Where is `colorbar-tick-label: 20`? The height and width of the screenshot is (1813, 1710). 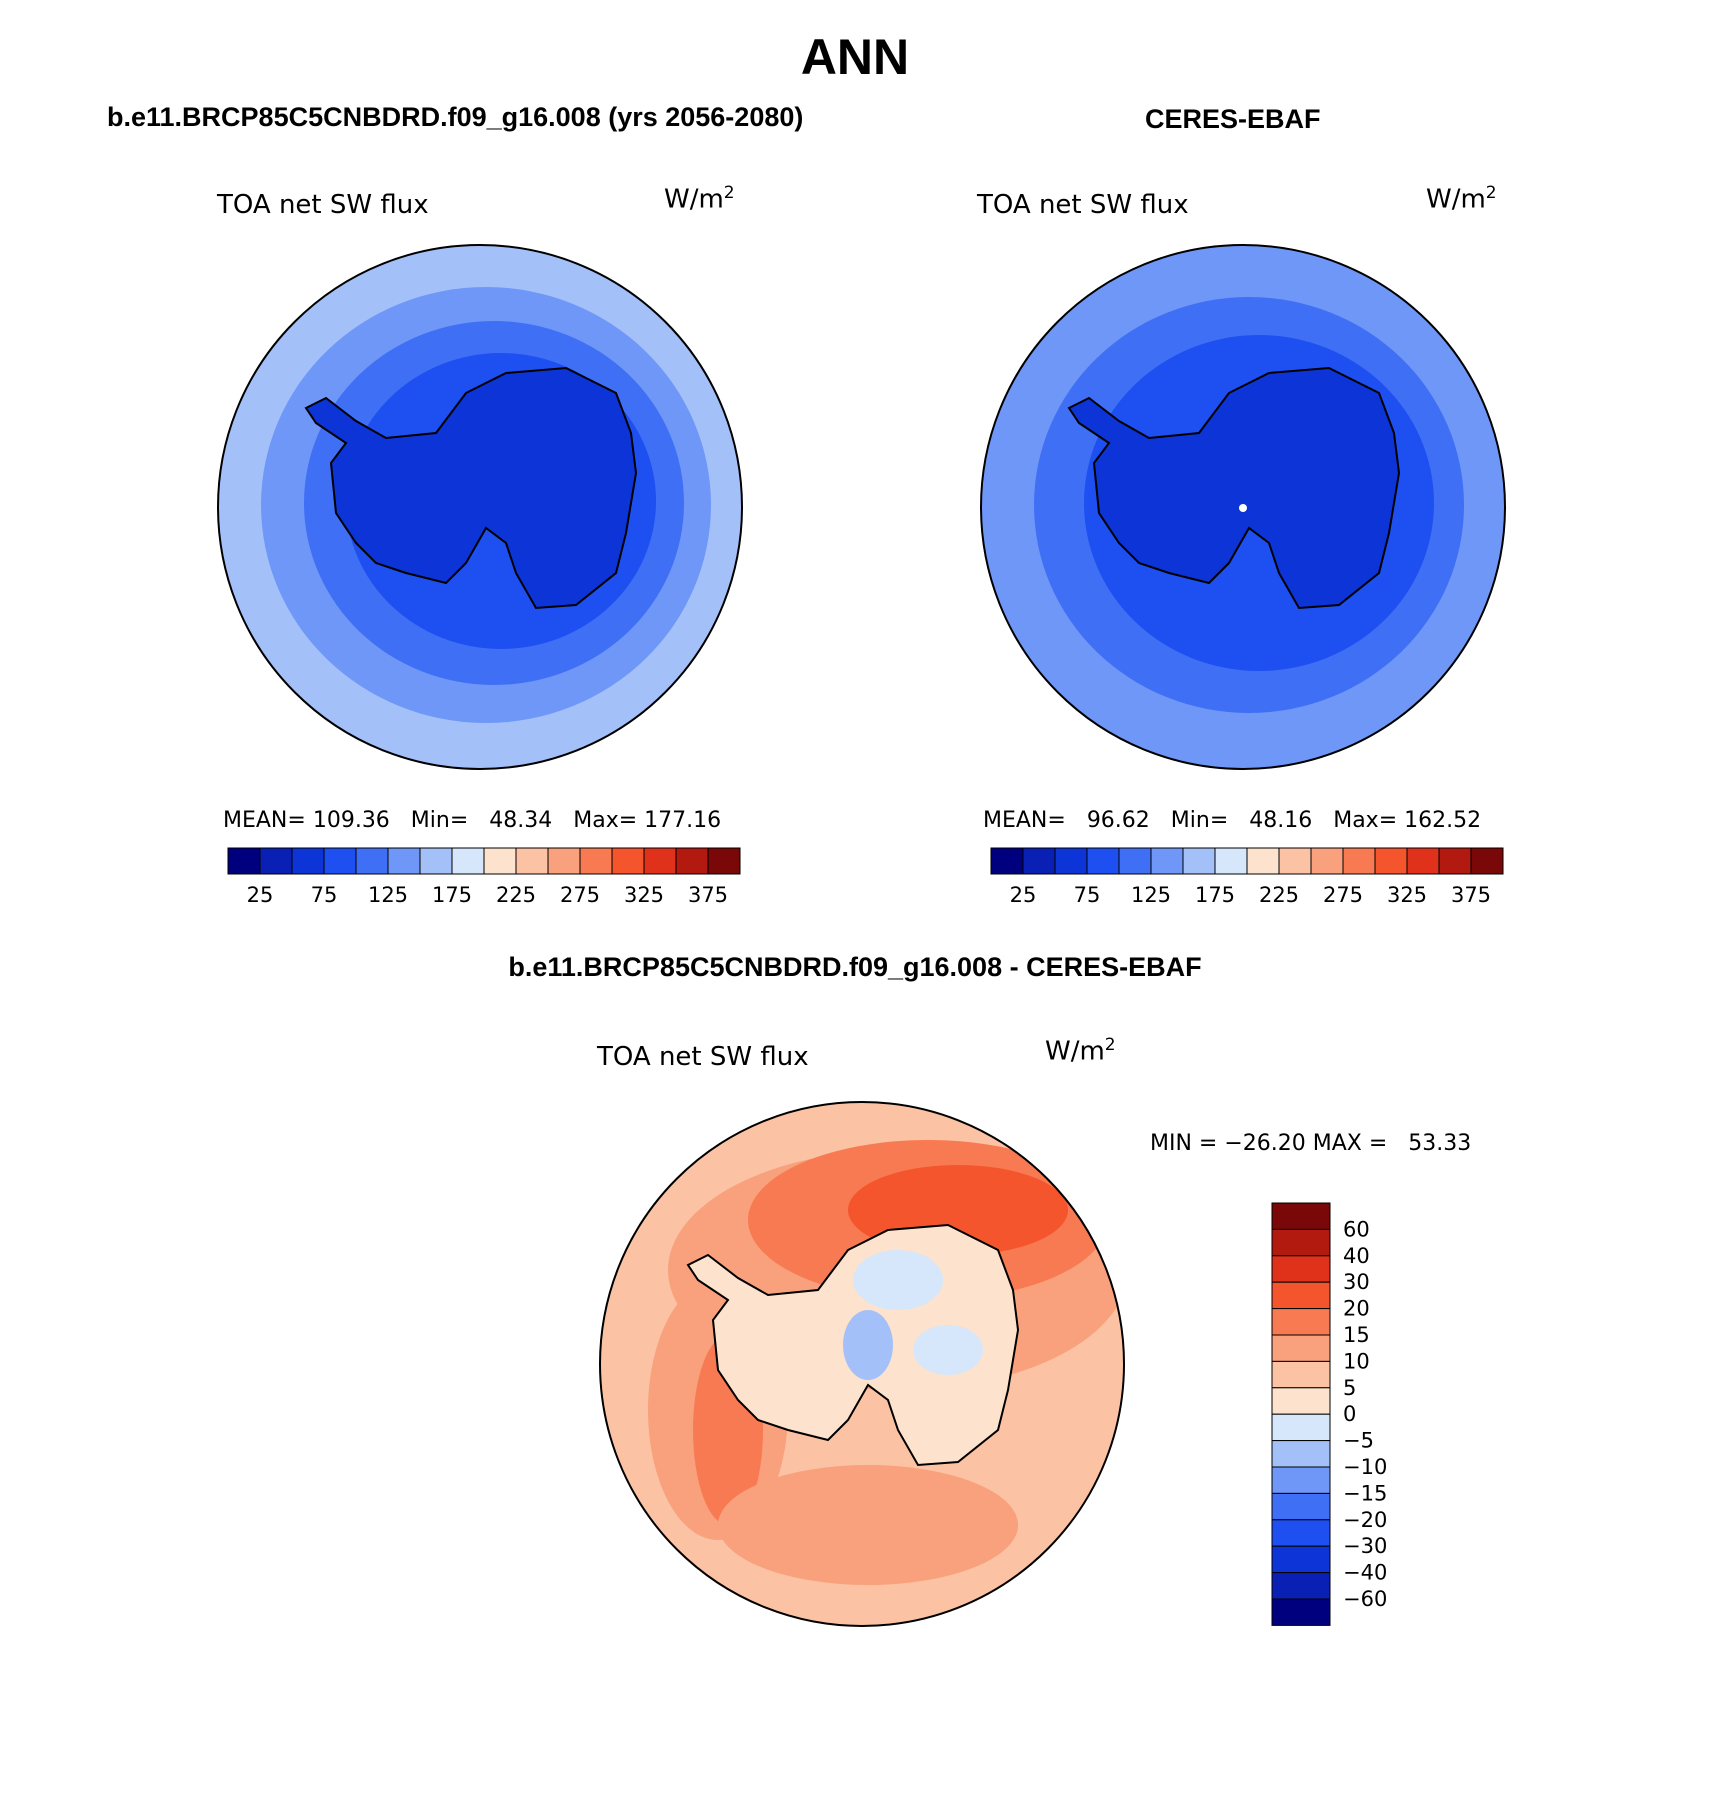
colorbar-tick-label: 20 is located at coordinates (1356, 1309).